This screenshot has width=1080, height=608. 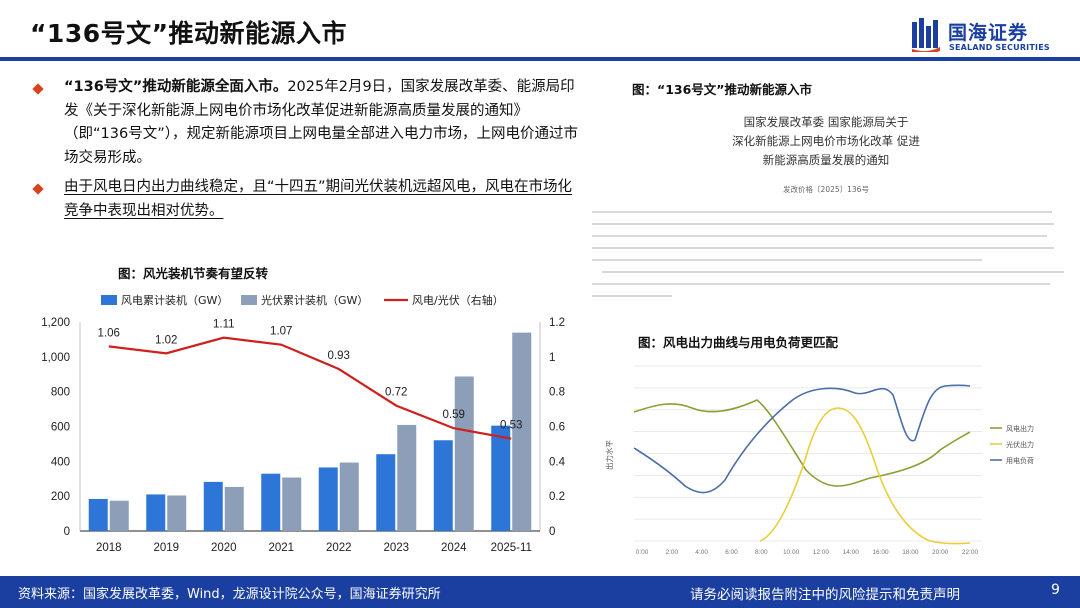 What do you see at coordinates (60, 497) in the screenshot?
I see `y-tick-label-left: 200` at bounding box center [60, 497].